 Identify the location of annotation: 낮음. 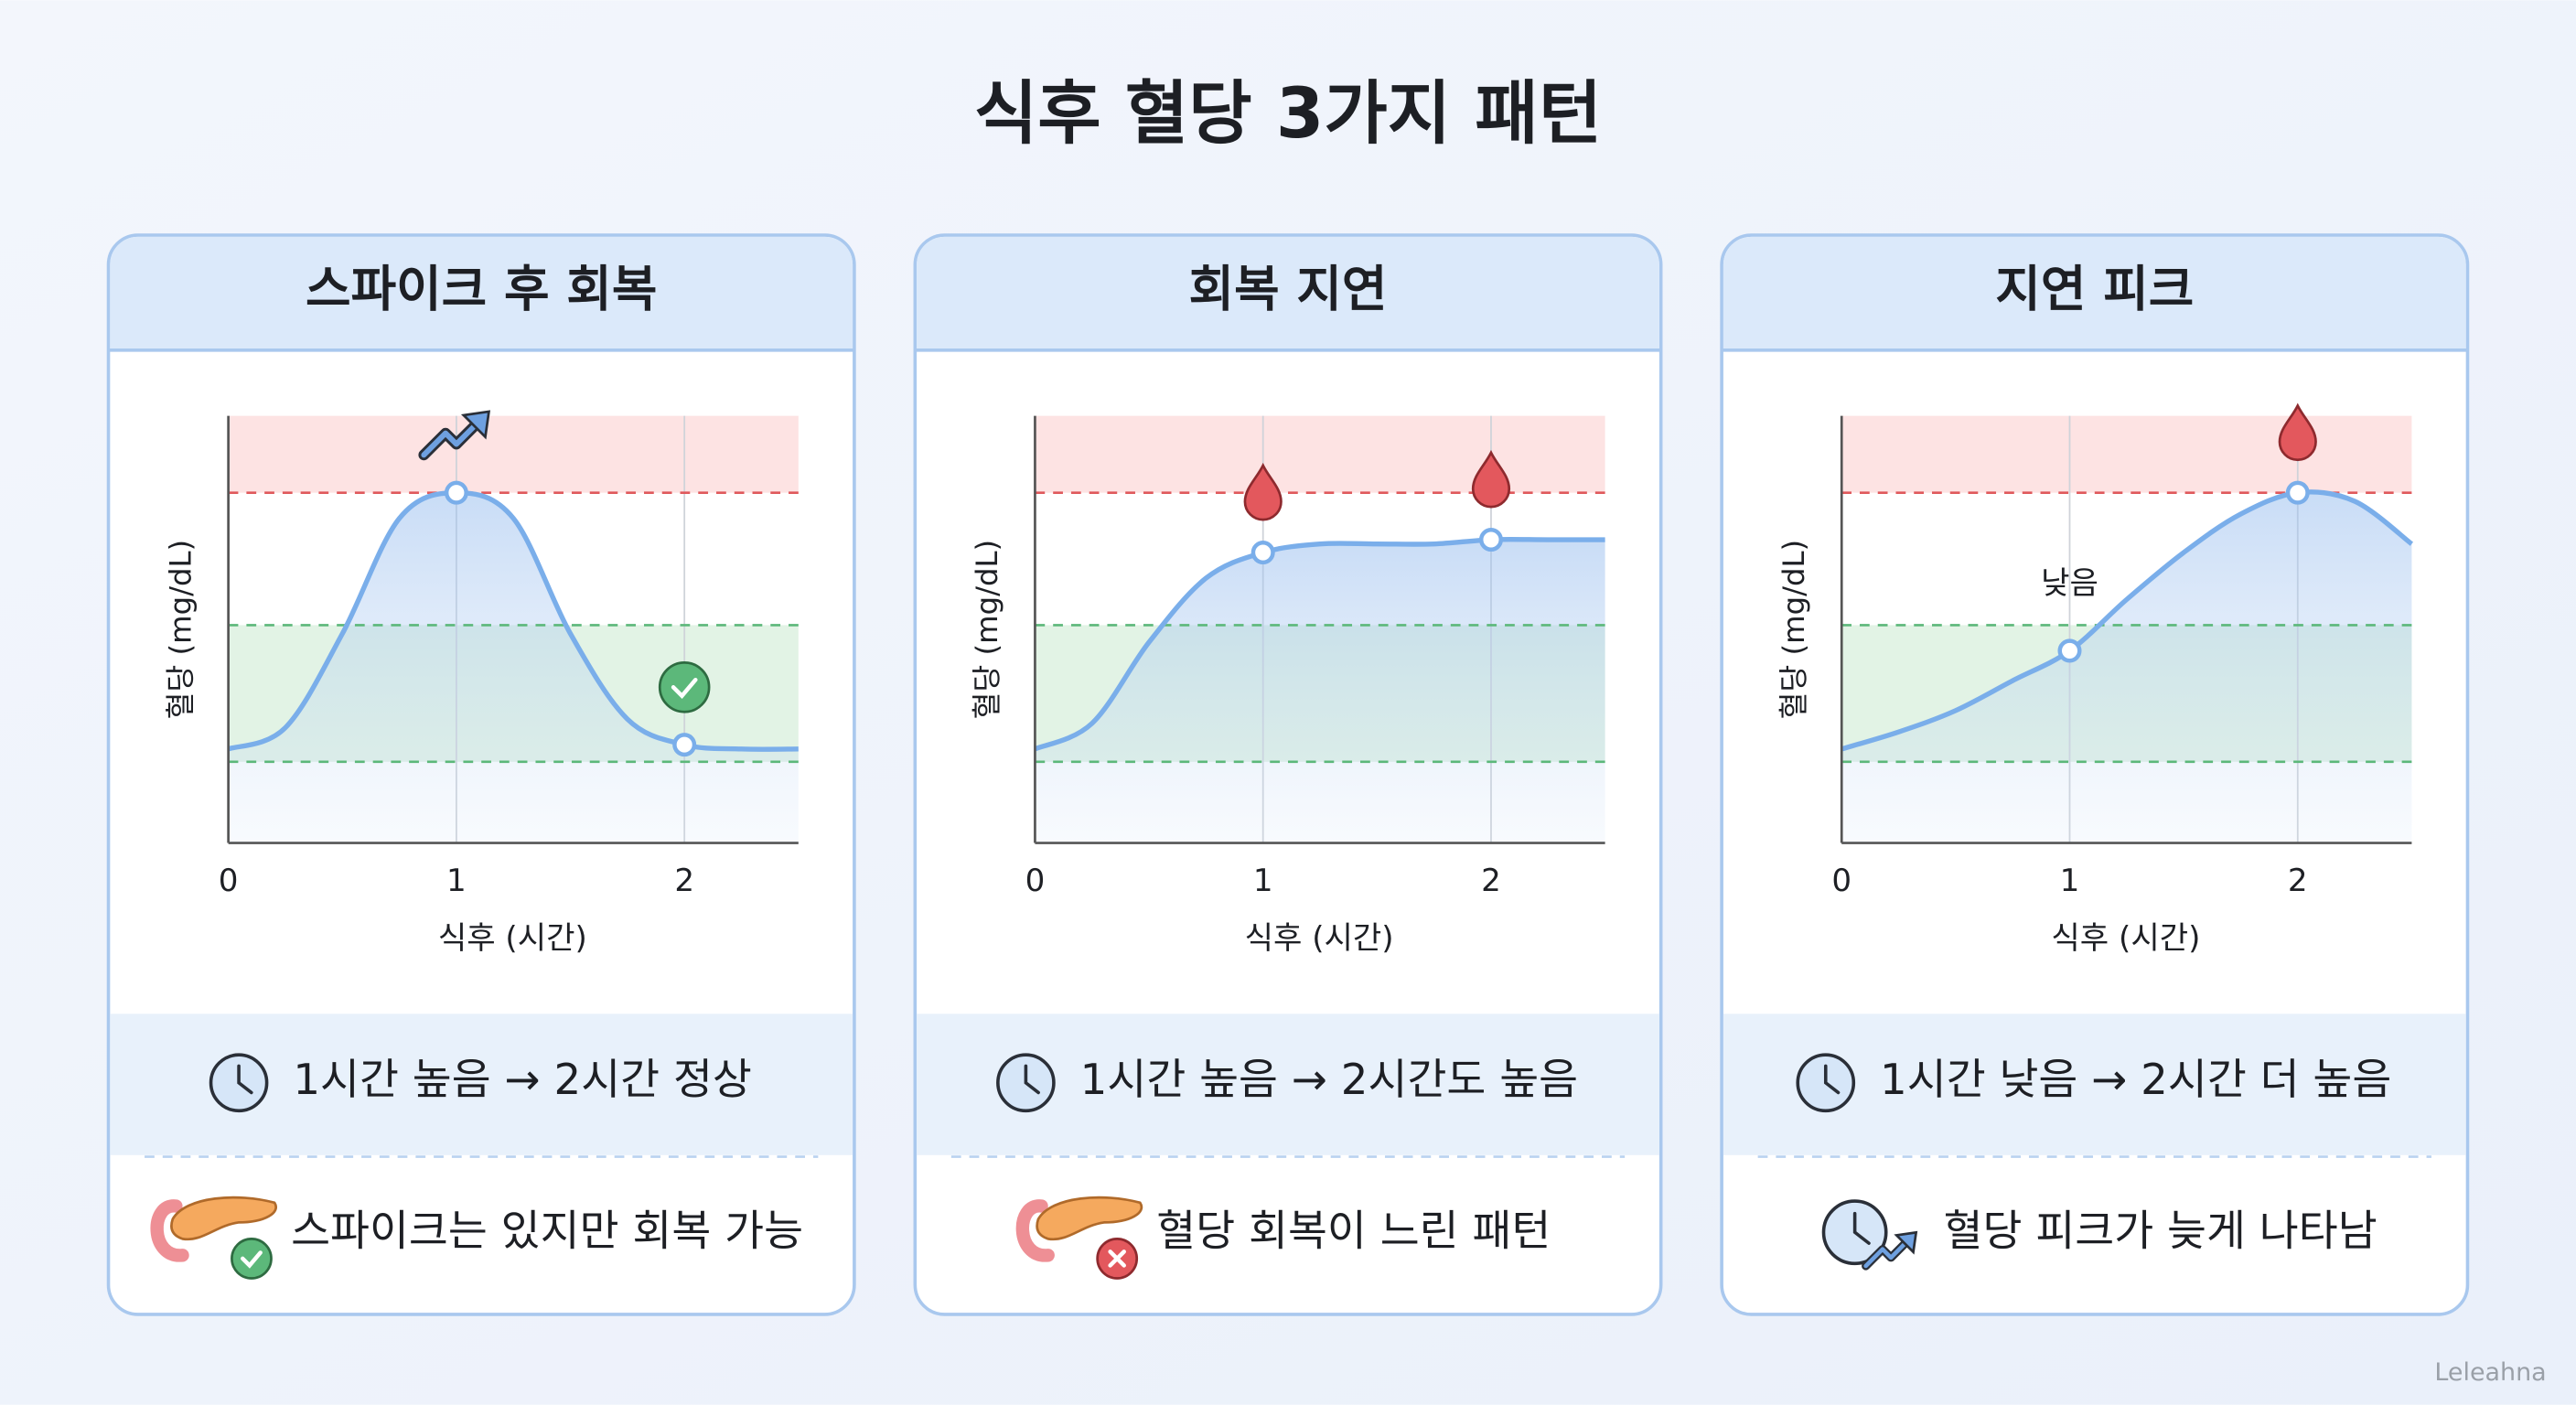
(2070, 584).